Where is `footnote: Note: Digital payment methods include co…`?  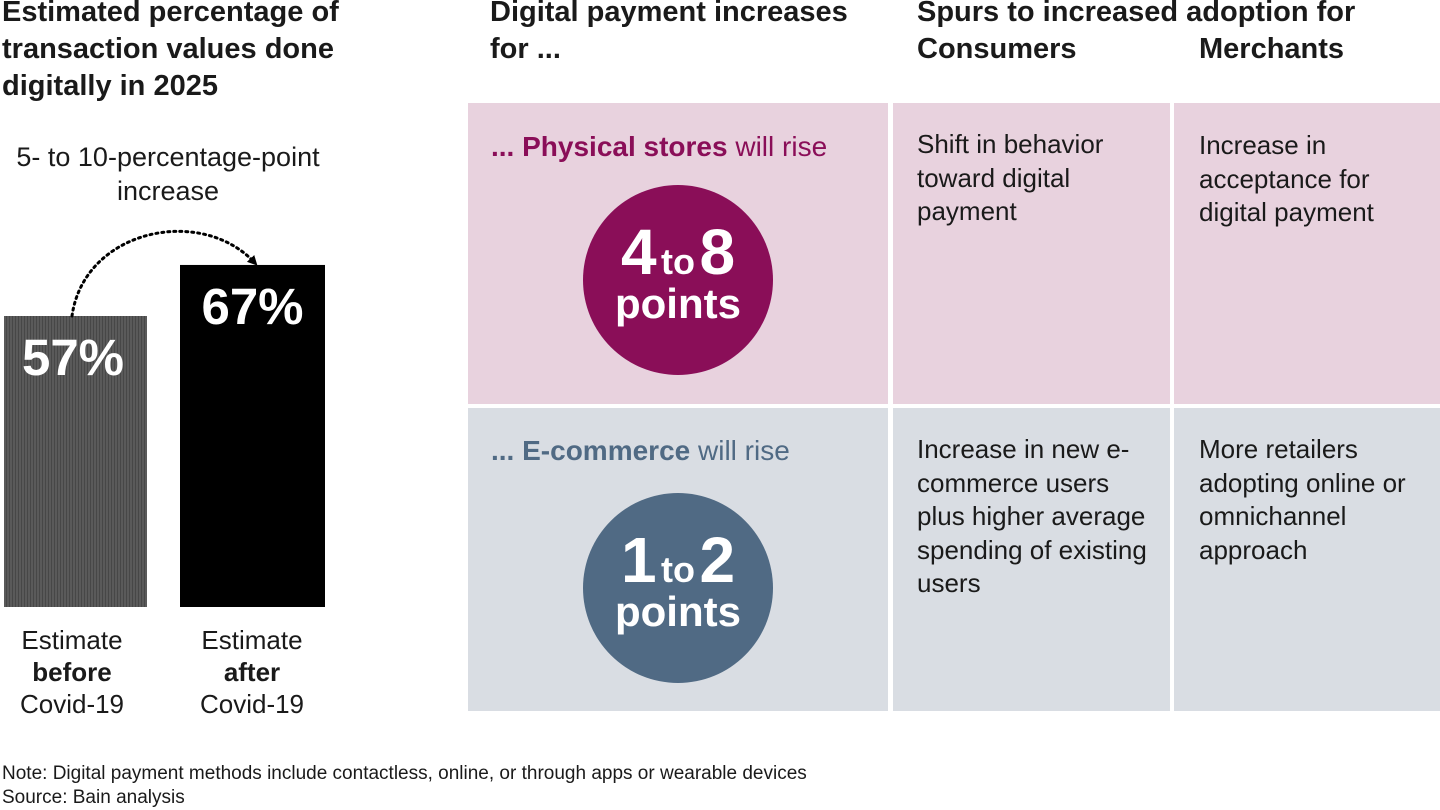 footnote: Note: Digital payment methods include co… is located at coordinates (404, 773).